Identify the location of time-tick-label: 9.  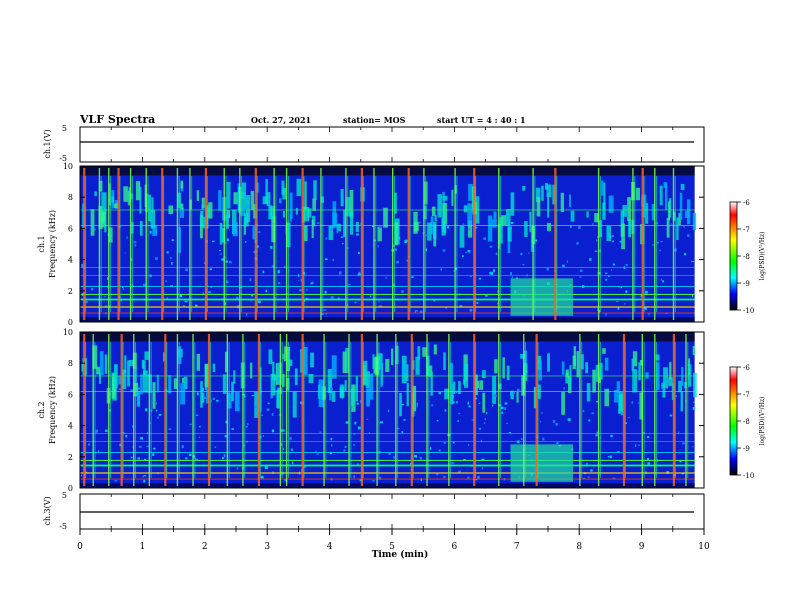
(642, 547).